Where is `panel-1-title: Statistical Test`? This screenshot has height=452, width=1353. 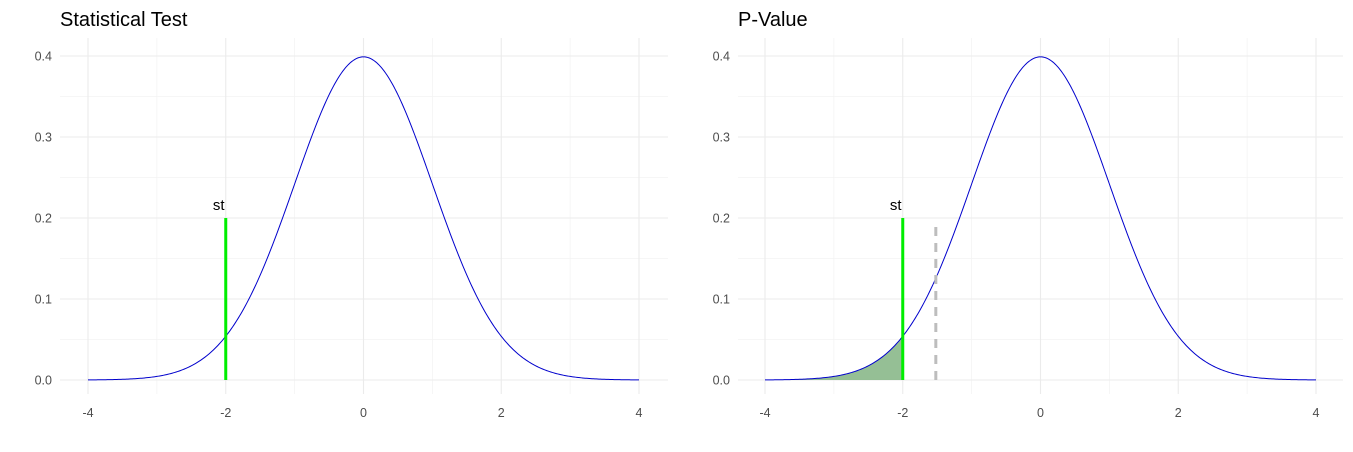 panel-1-title: Statistical Test is located at coordinates (124, 20).